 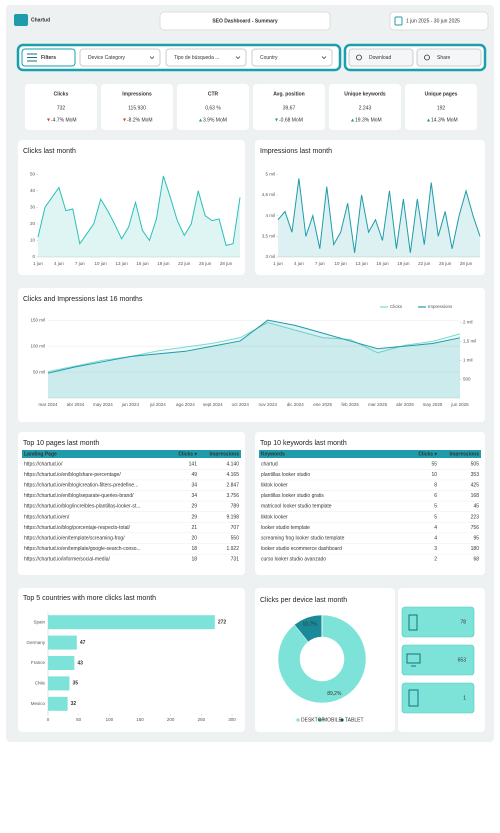 What do you see at coordinates (309, 624) in the screenshot?
I see `data-label: 10,7%` at bounding box center [309, 624].